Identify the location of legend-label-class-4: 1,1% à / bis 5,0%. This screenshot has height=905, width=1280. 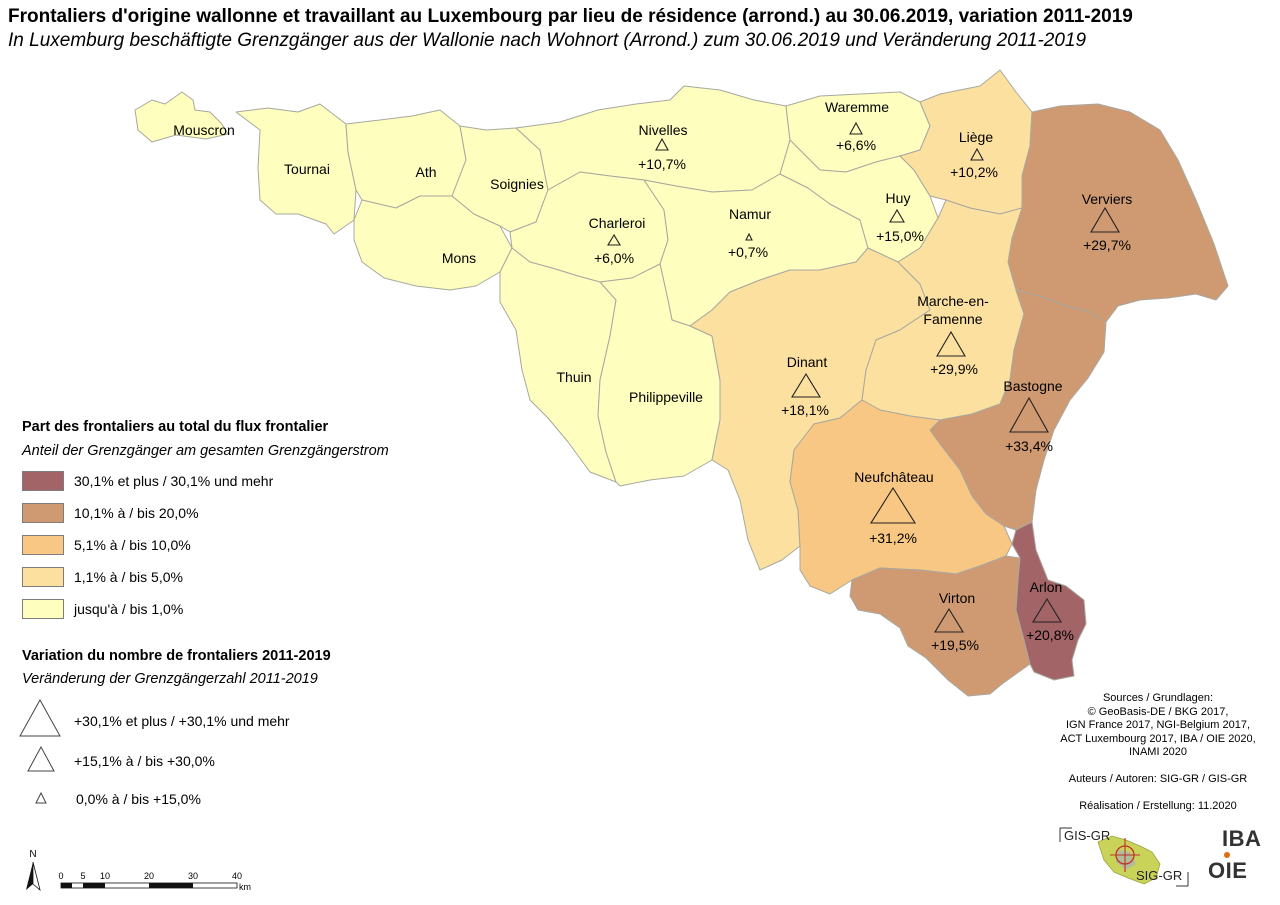
(128, 577).